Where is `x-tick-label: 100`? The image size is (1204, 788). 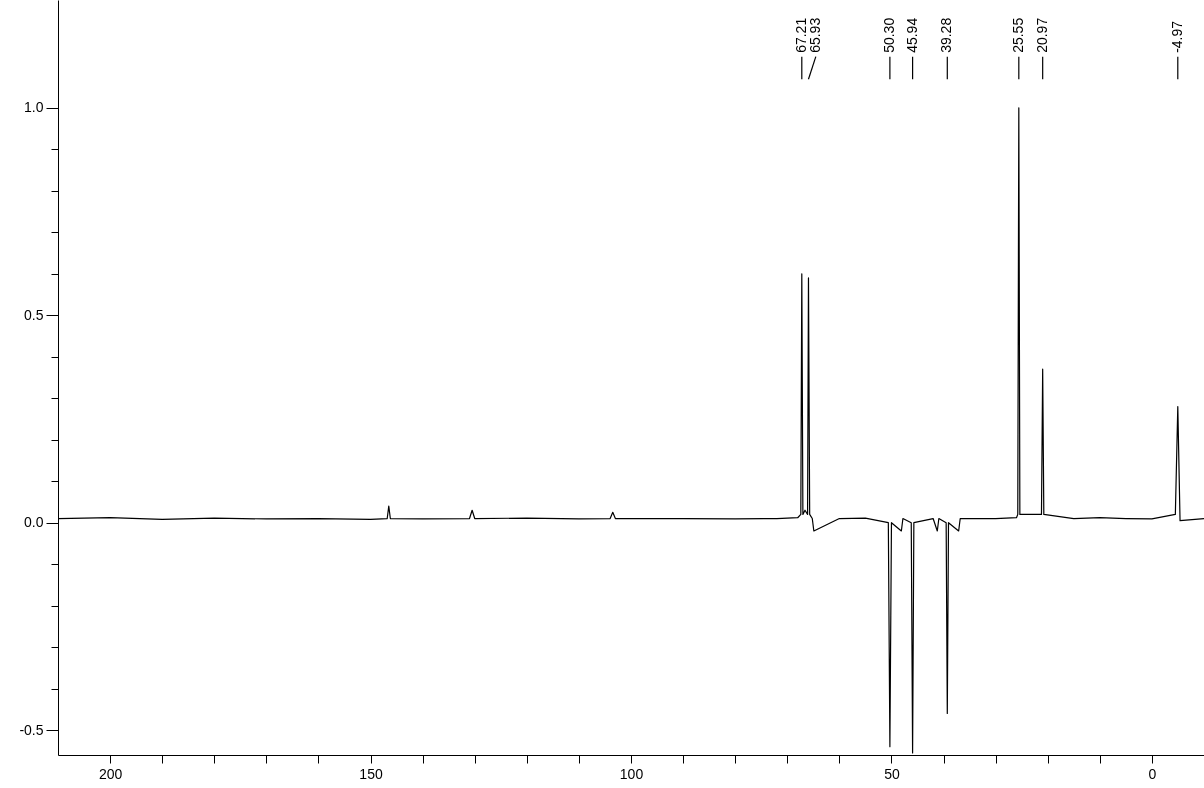
x-tick-label: 100 is located at coordinates (631, 773).